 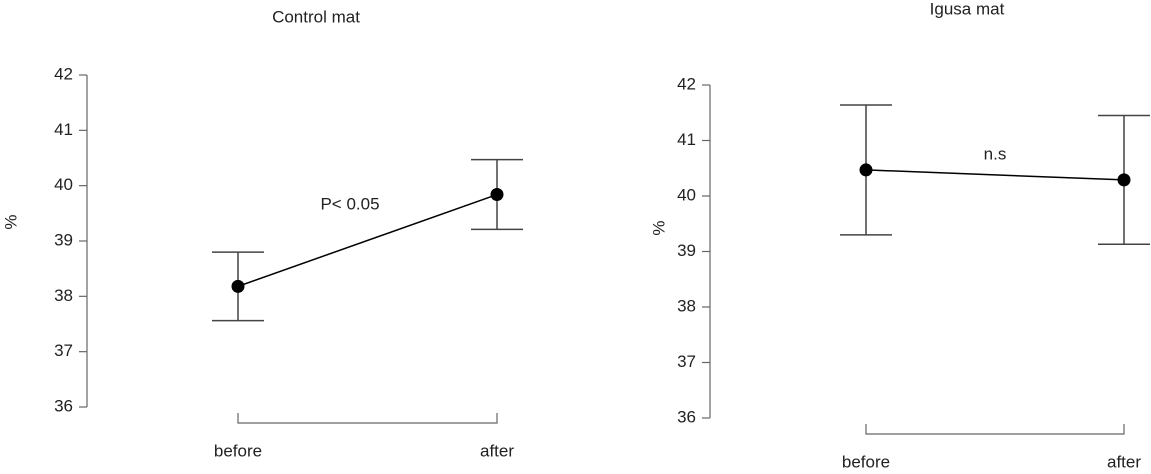 What do you see at coordinates (316, 16) in the screenshot?
I see `chart-title: Control mat` at bounding box center [316, 16].